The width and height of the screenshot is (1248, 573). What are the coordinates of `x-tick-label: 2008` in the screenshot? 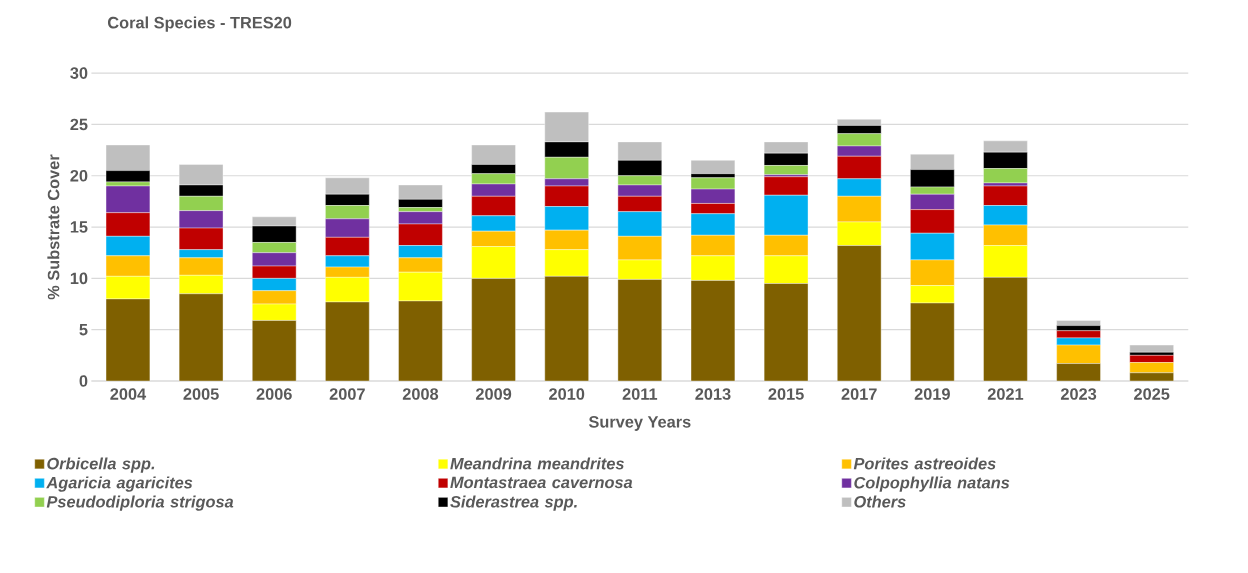 It's located at (420, 394).